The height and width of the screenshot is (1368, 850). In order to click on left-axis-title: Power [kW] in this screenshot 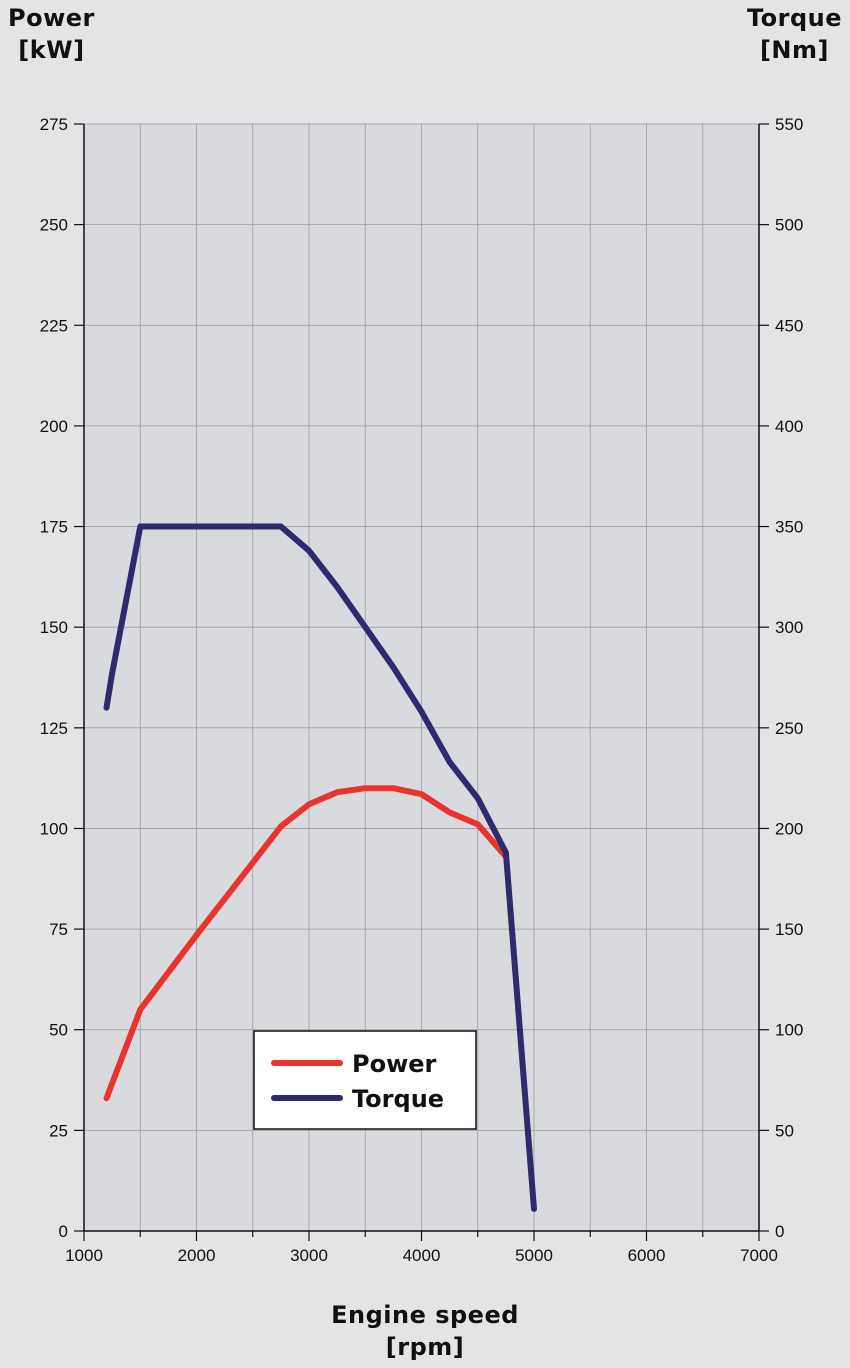, I will do `click(51, 34)`.